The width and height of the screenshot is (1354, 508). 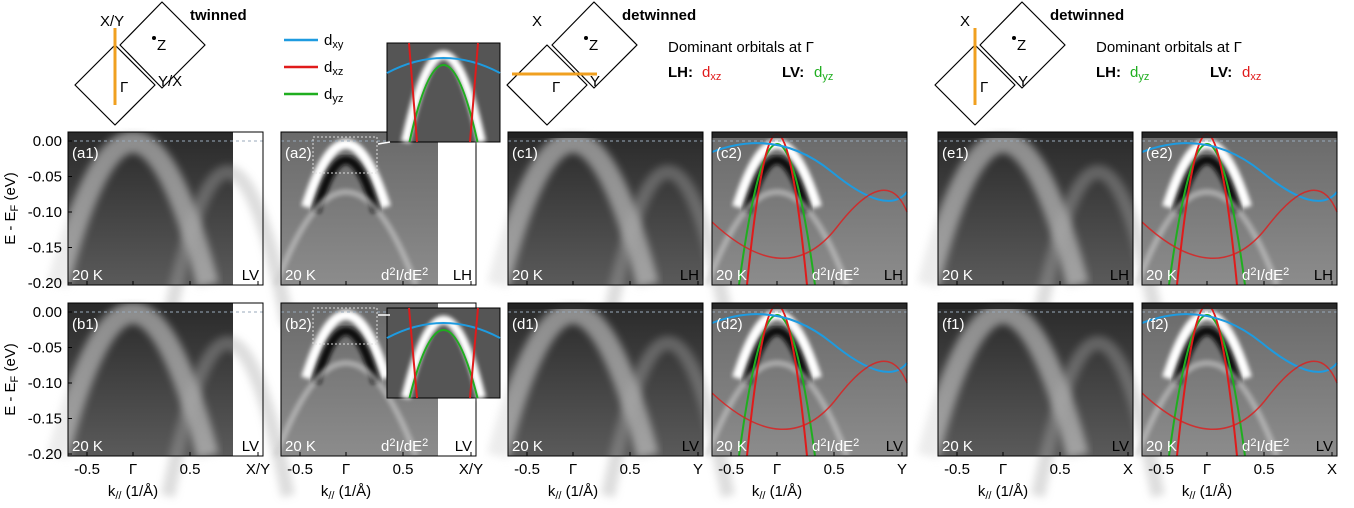 I want to click on bz-label: X, so click(x=537, y=21).